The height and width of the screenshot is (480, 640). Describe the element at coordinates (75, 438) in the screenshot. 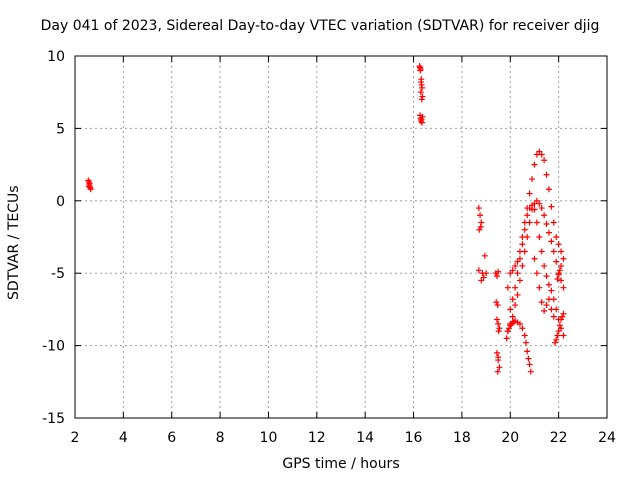

I see `x-tick-label: 2` at that location.